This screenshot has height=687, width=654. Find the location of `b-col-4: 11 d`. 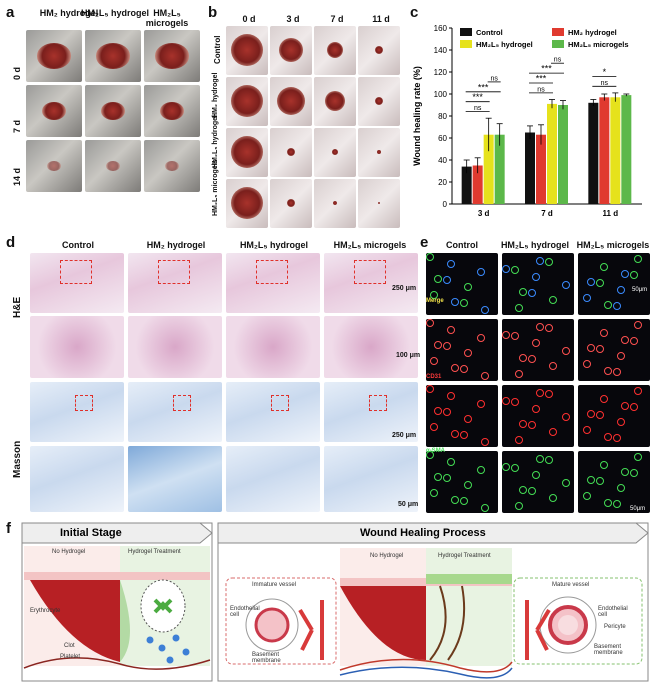

b-col-4: 11 d is located at coordinates (381, 19).